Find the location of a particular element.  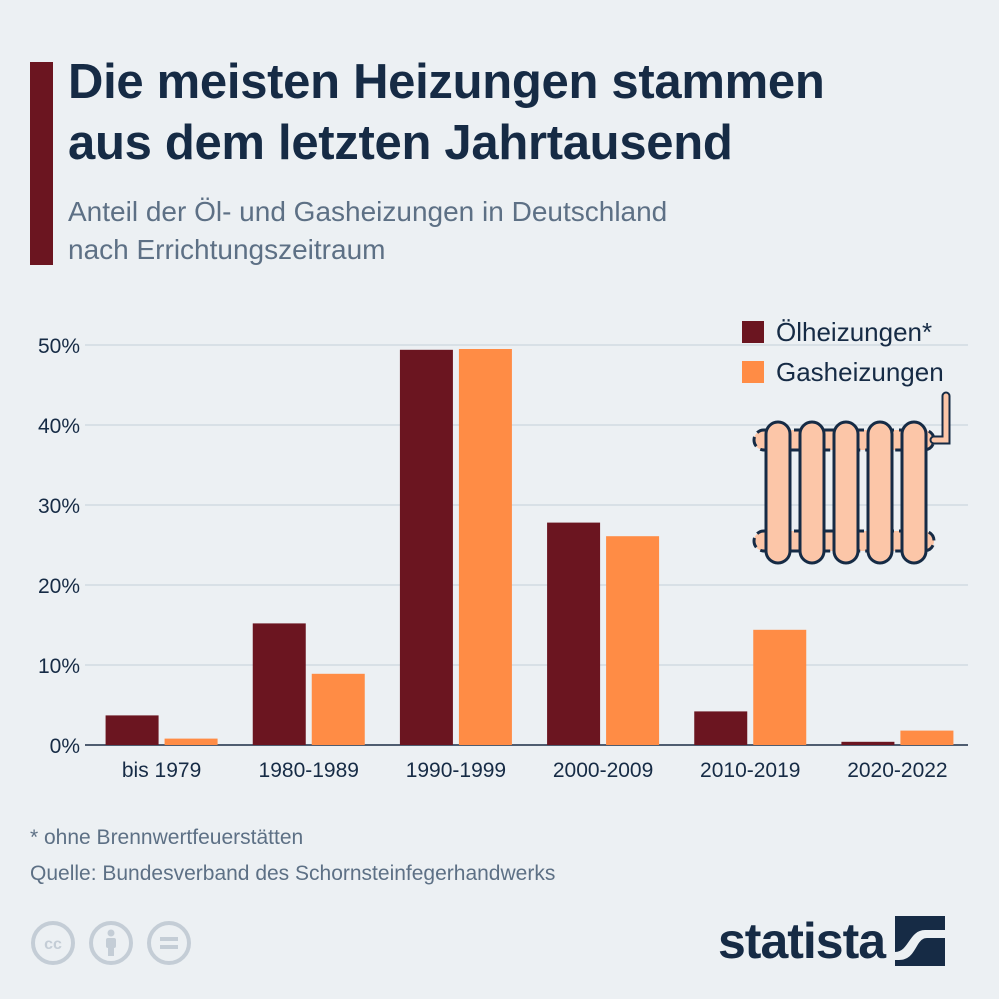

y-tick-label: 30% is located at coordinates (59, 506).